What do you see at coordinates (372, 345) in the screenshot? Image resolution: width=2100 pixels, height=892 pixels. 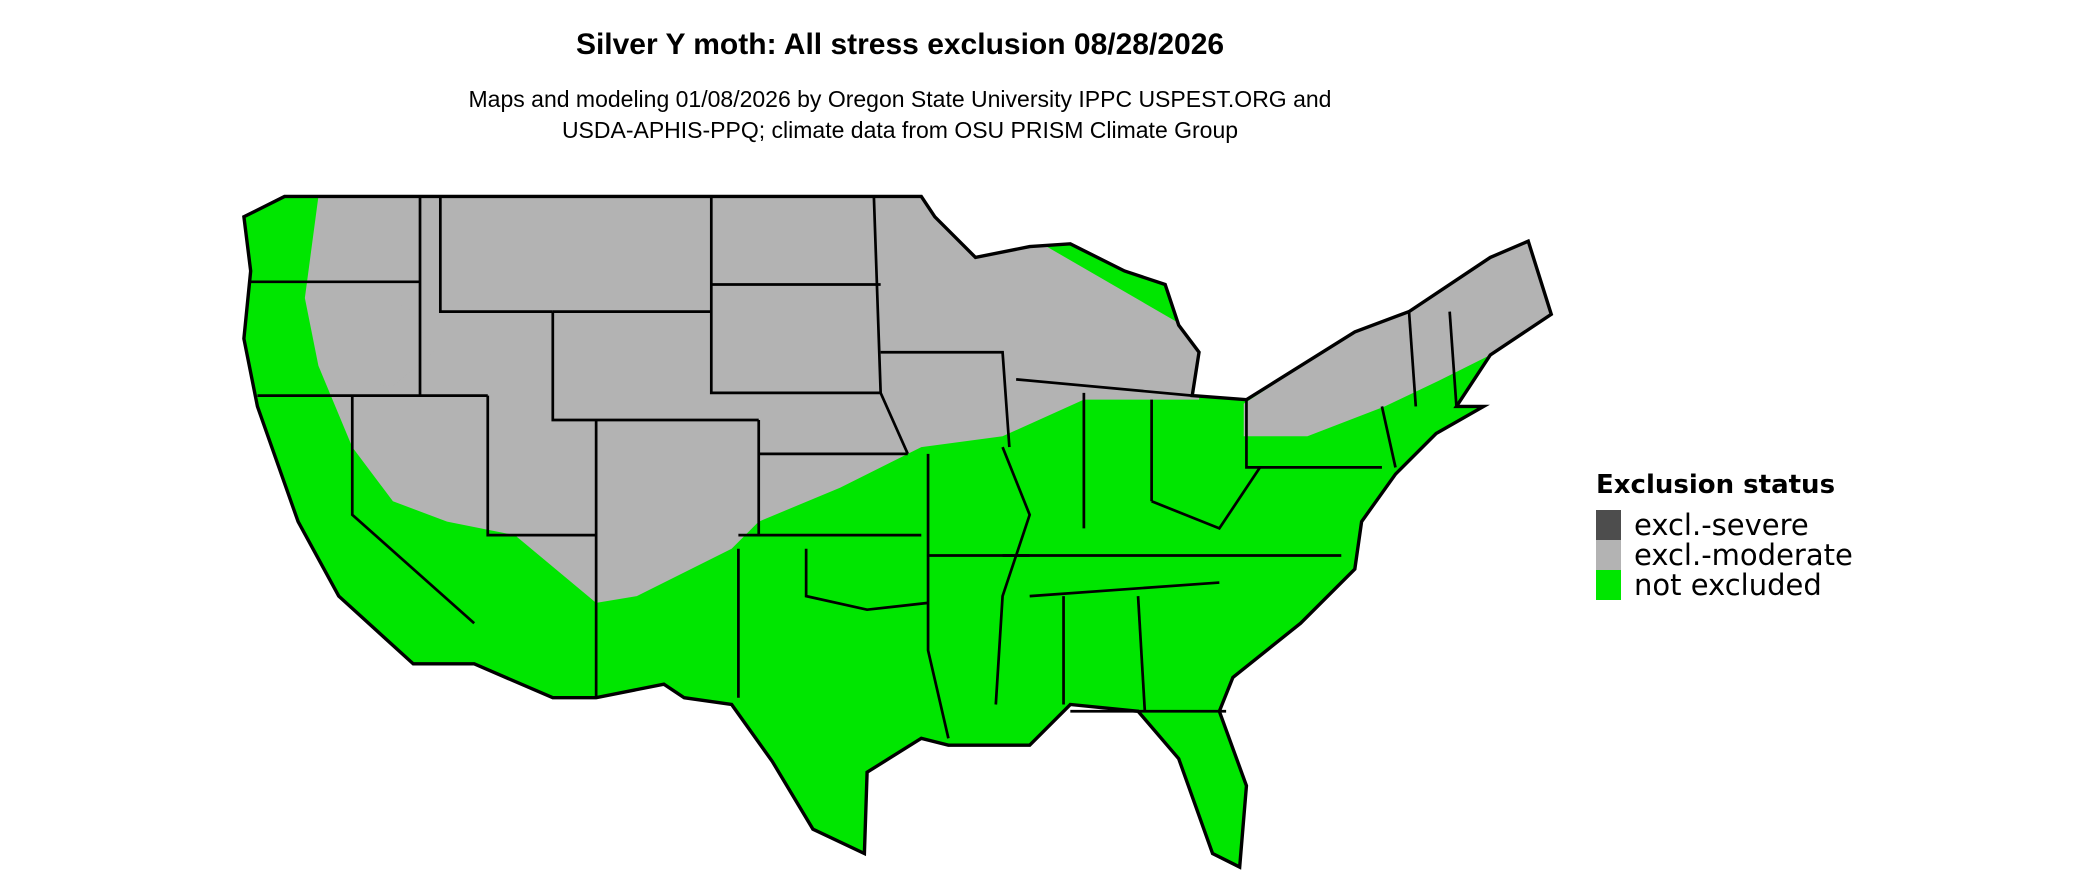 I see `excl-moderate-area-oregon` at bounding box center [372, 345].